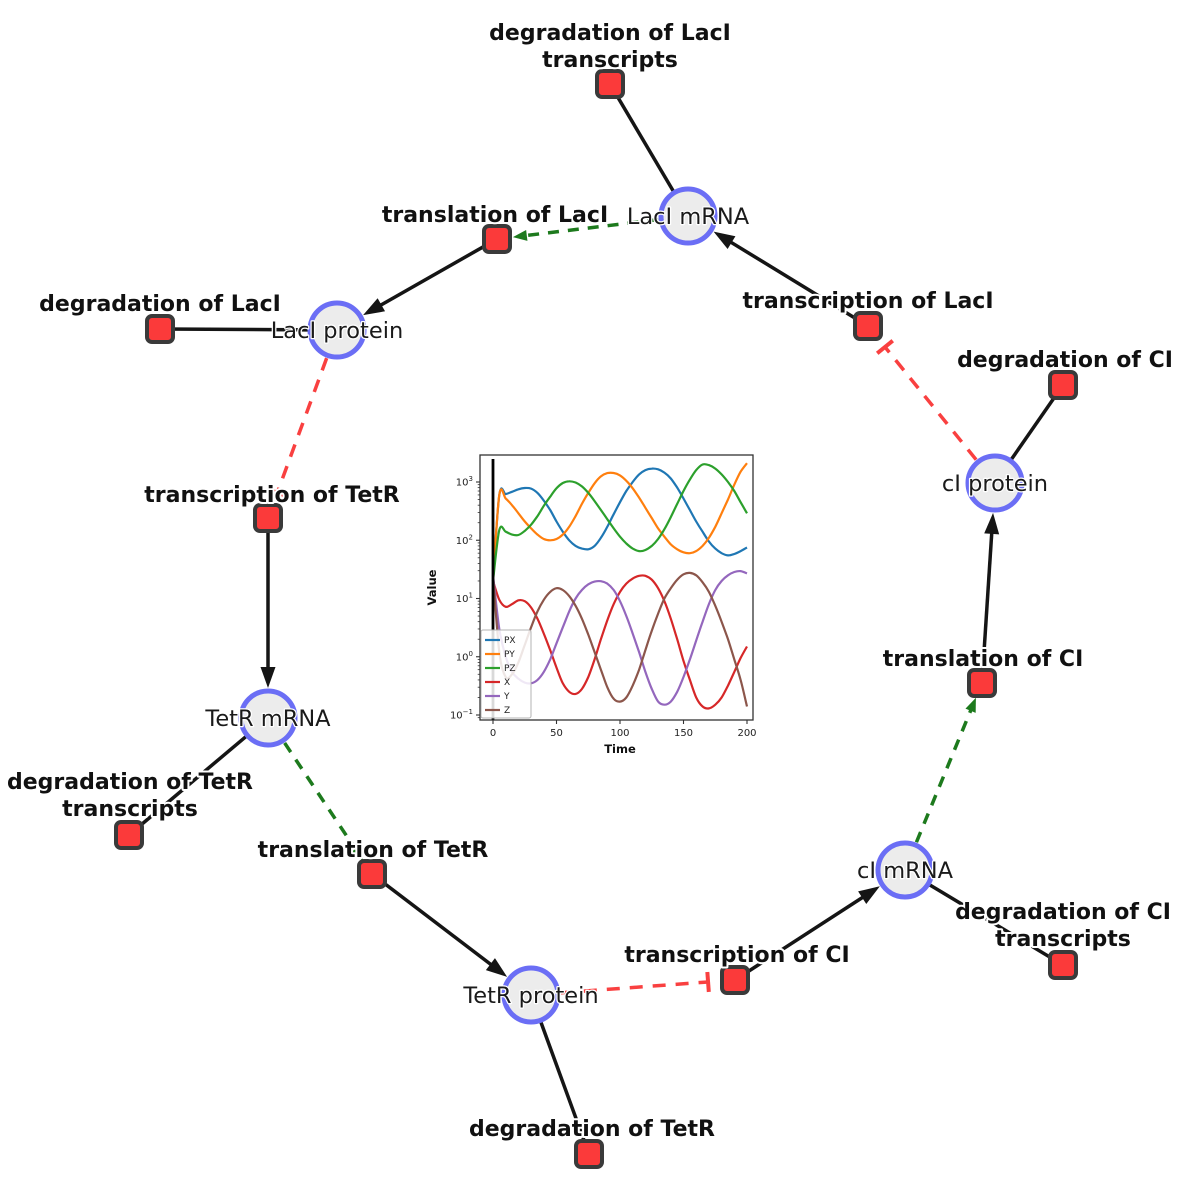  What do you see at coordinates (464, 657) in the screenshot?
I see `y-ticklabel: 10⁰` at bounding box center [464, 657].